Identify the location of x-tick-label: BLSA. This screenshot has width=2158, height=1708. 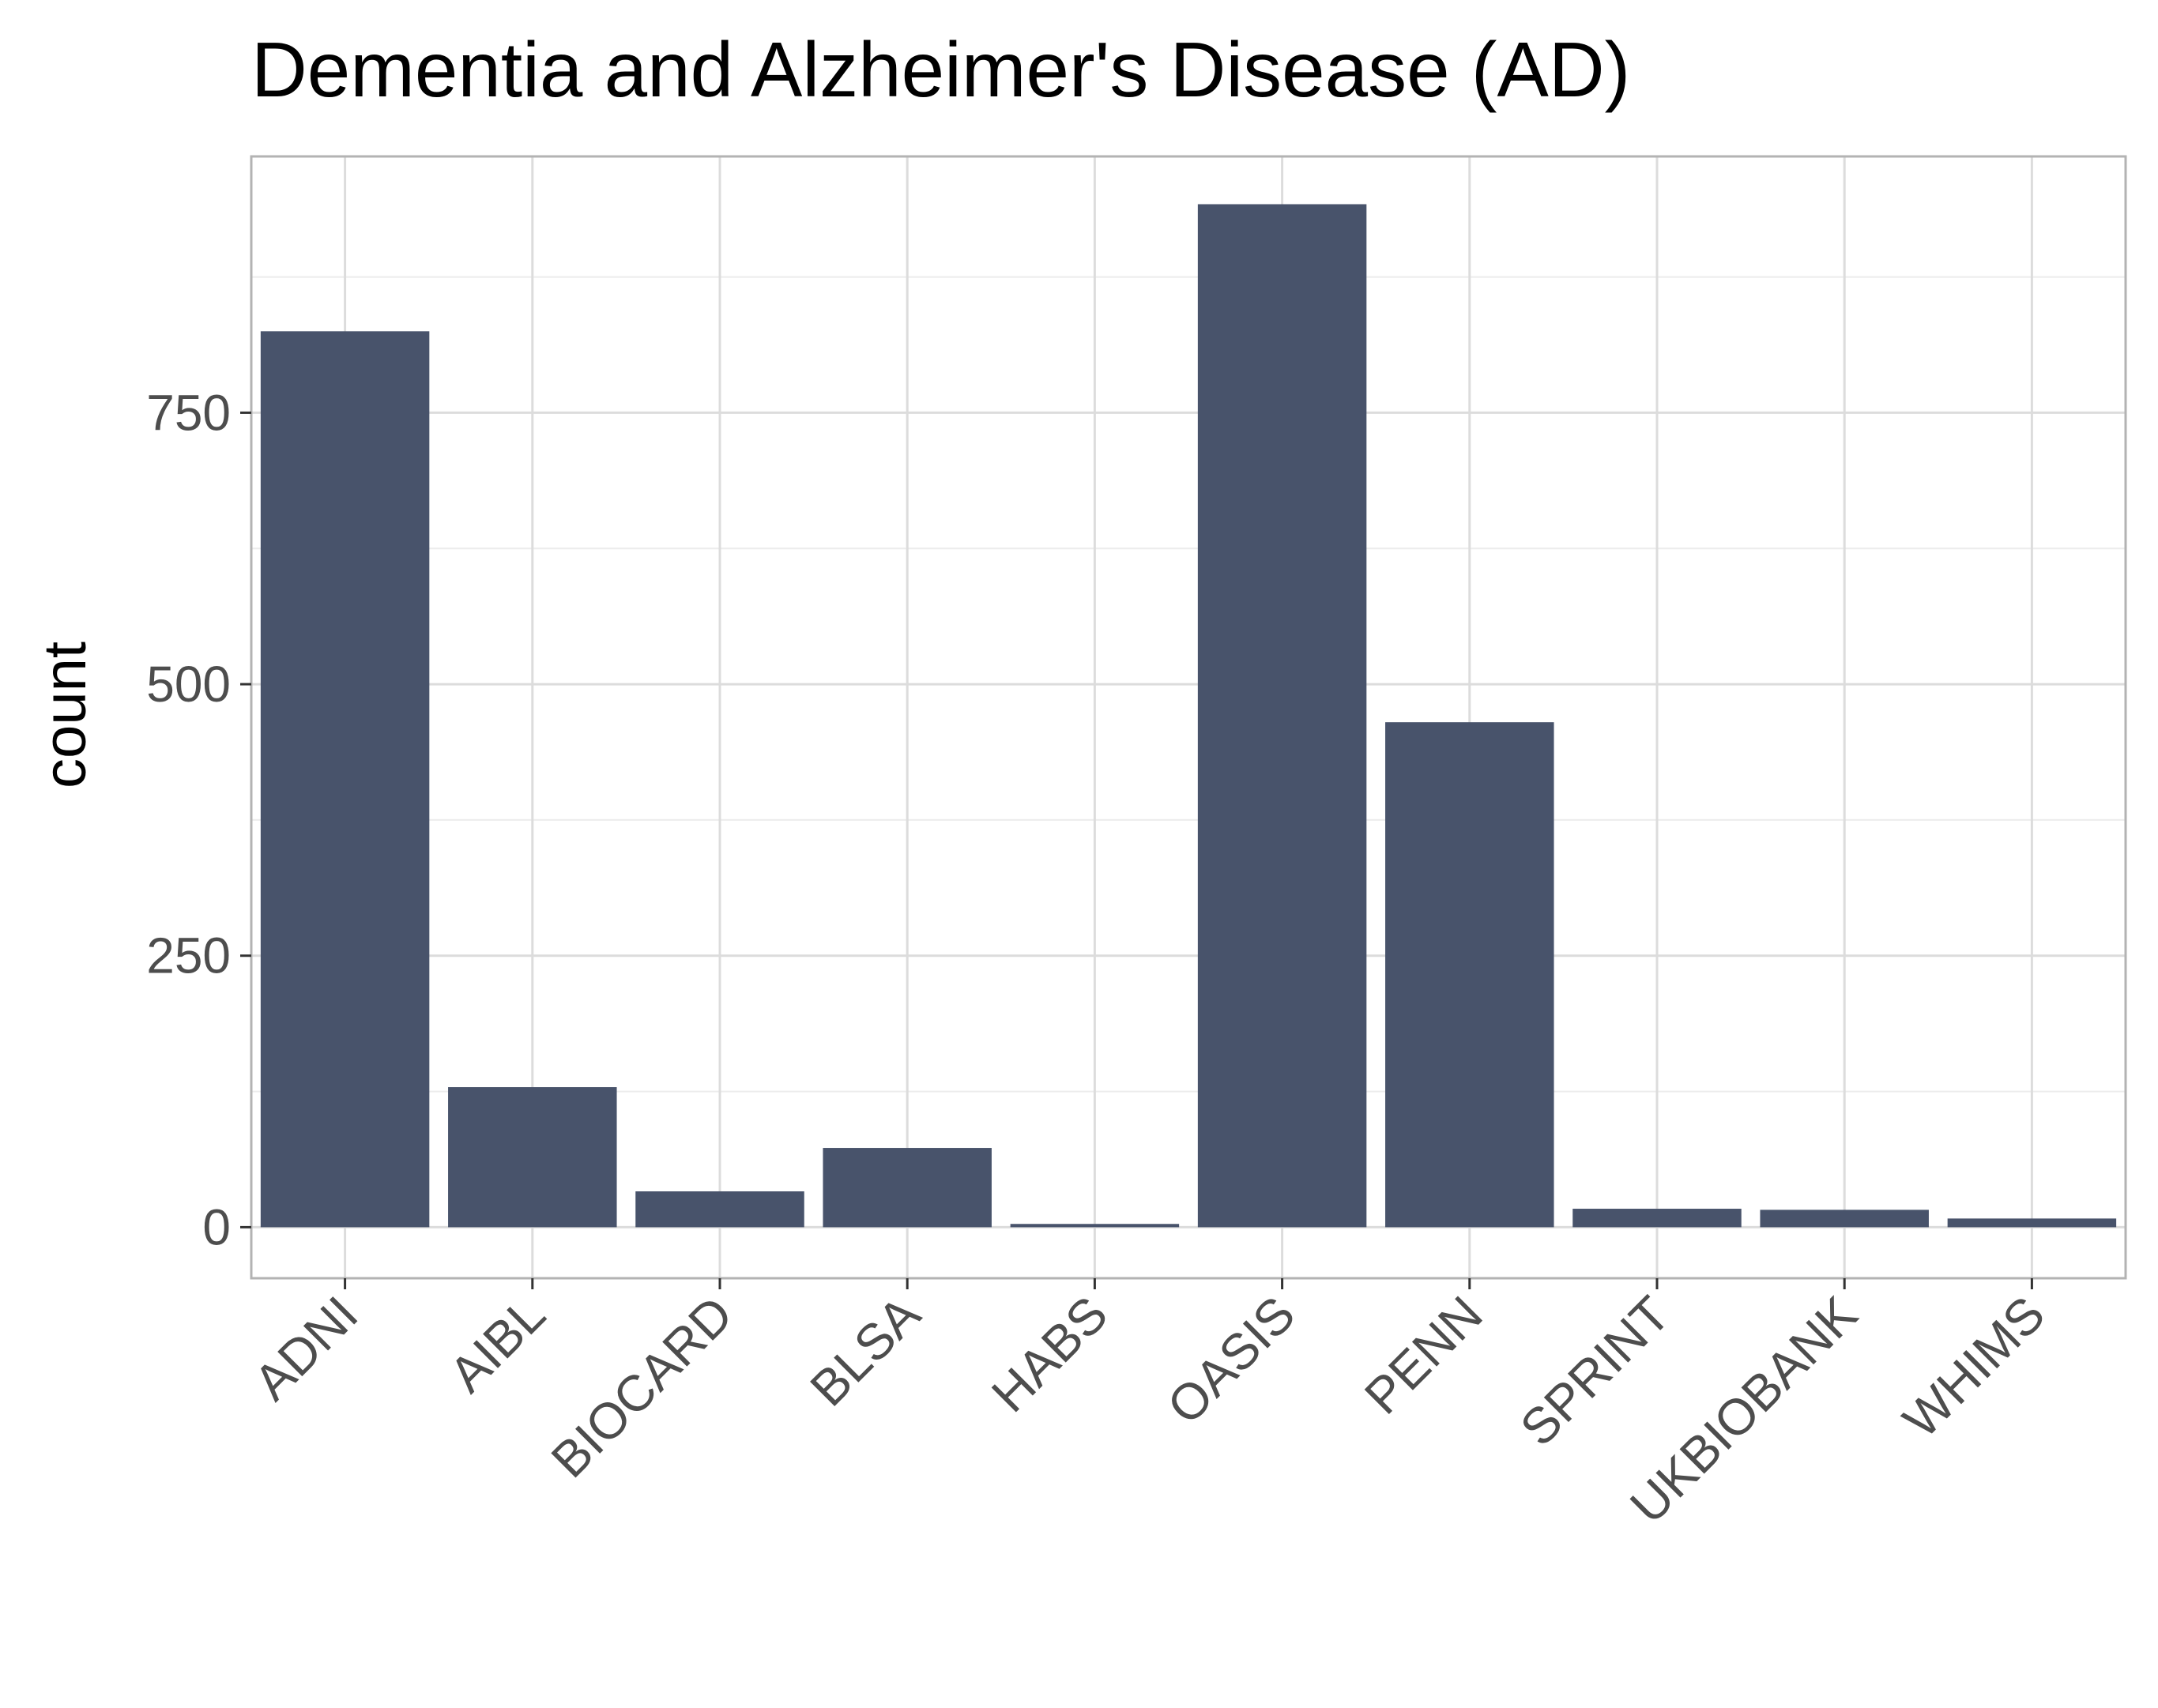
(865, 1351).